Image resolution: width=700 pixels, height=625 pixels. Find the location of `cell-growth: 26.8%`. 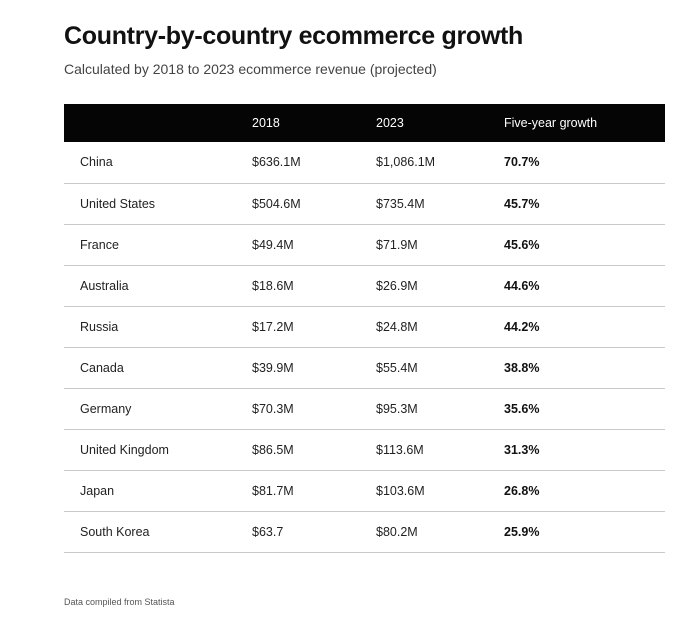

cell-growth: 26.8% is located at coordinates (522, 490).